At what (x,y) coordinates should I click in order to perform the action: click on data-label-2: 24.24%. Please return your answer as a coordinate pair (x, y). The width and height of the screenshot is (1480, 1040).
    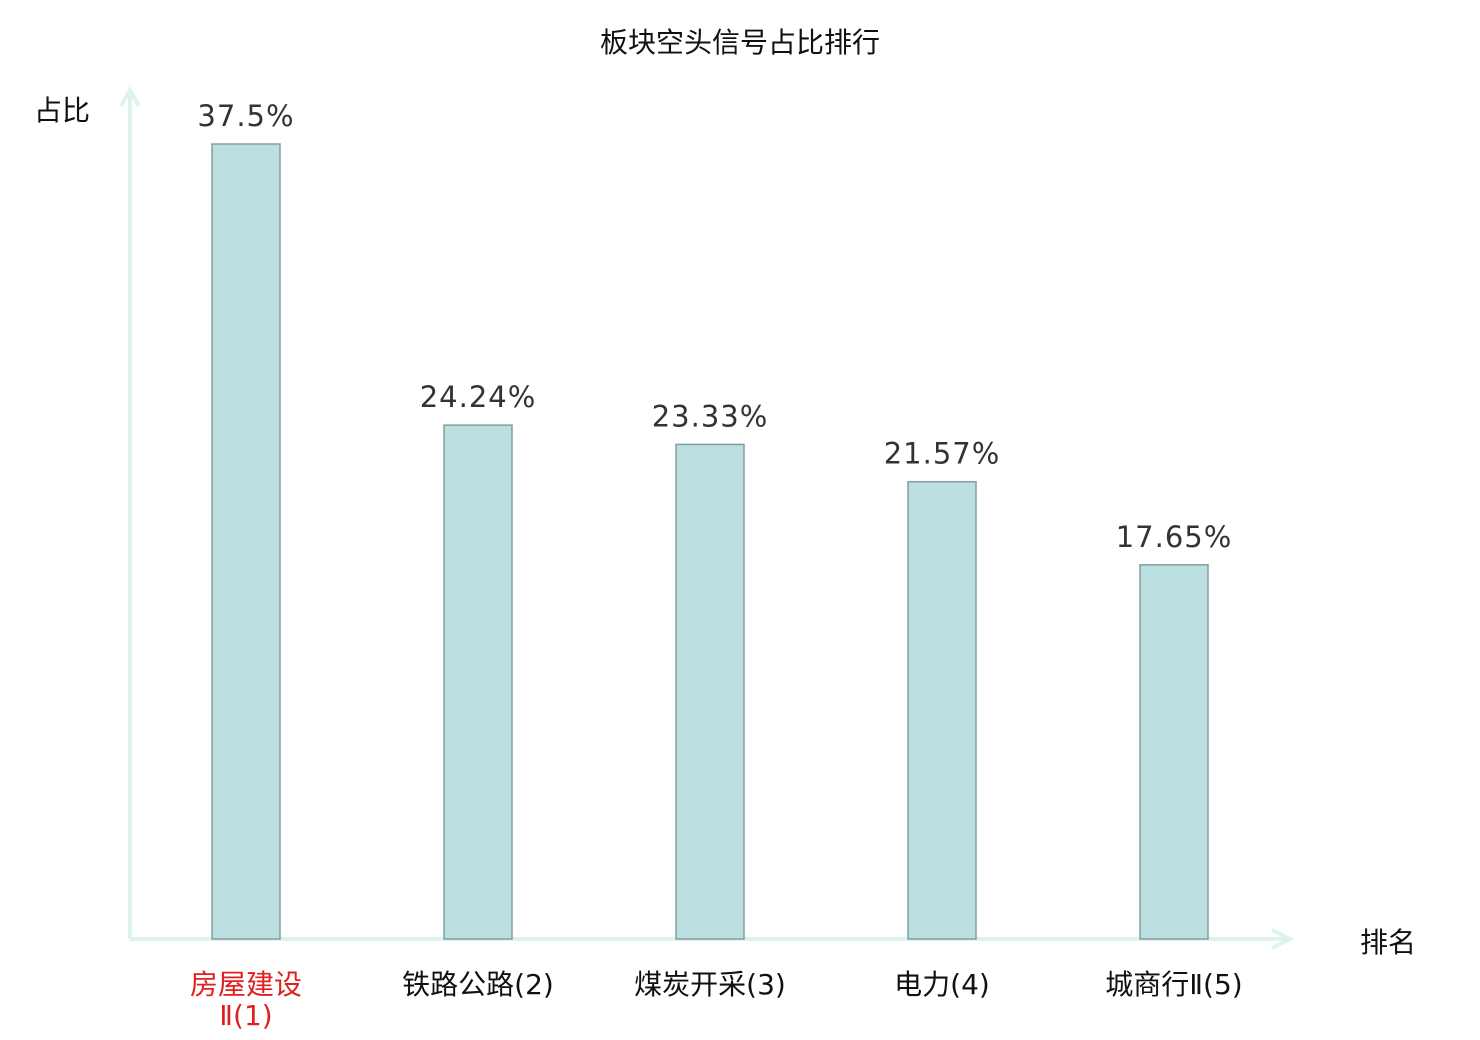
    Looking at the image, I should click on (478, 397).